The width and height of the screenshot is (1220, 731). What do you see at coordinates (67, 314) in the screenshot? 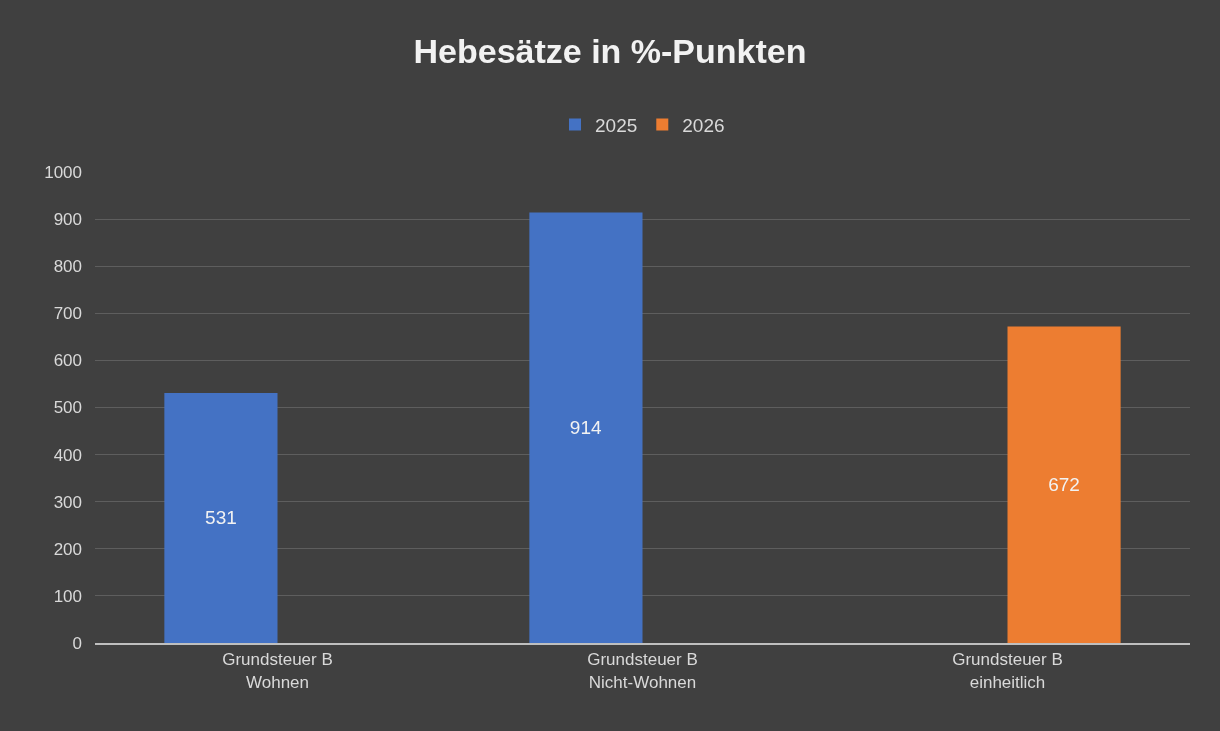
I see `y-tick-label: 700` at bounding box center [67, 314].